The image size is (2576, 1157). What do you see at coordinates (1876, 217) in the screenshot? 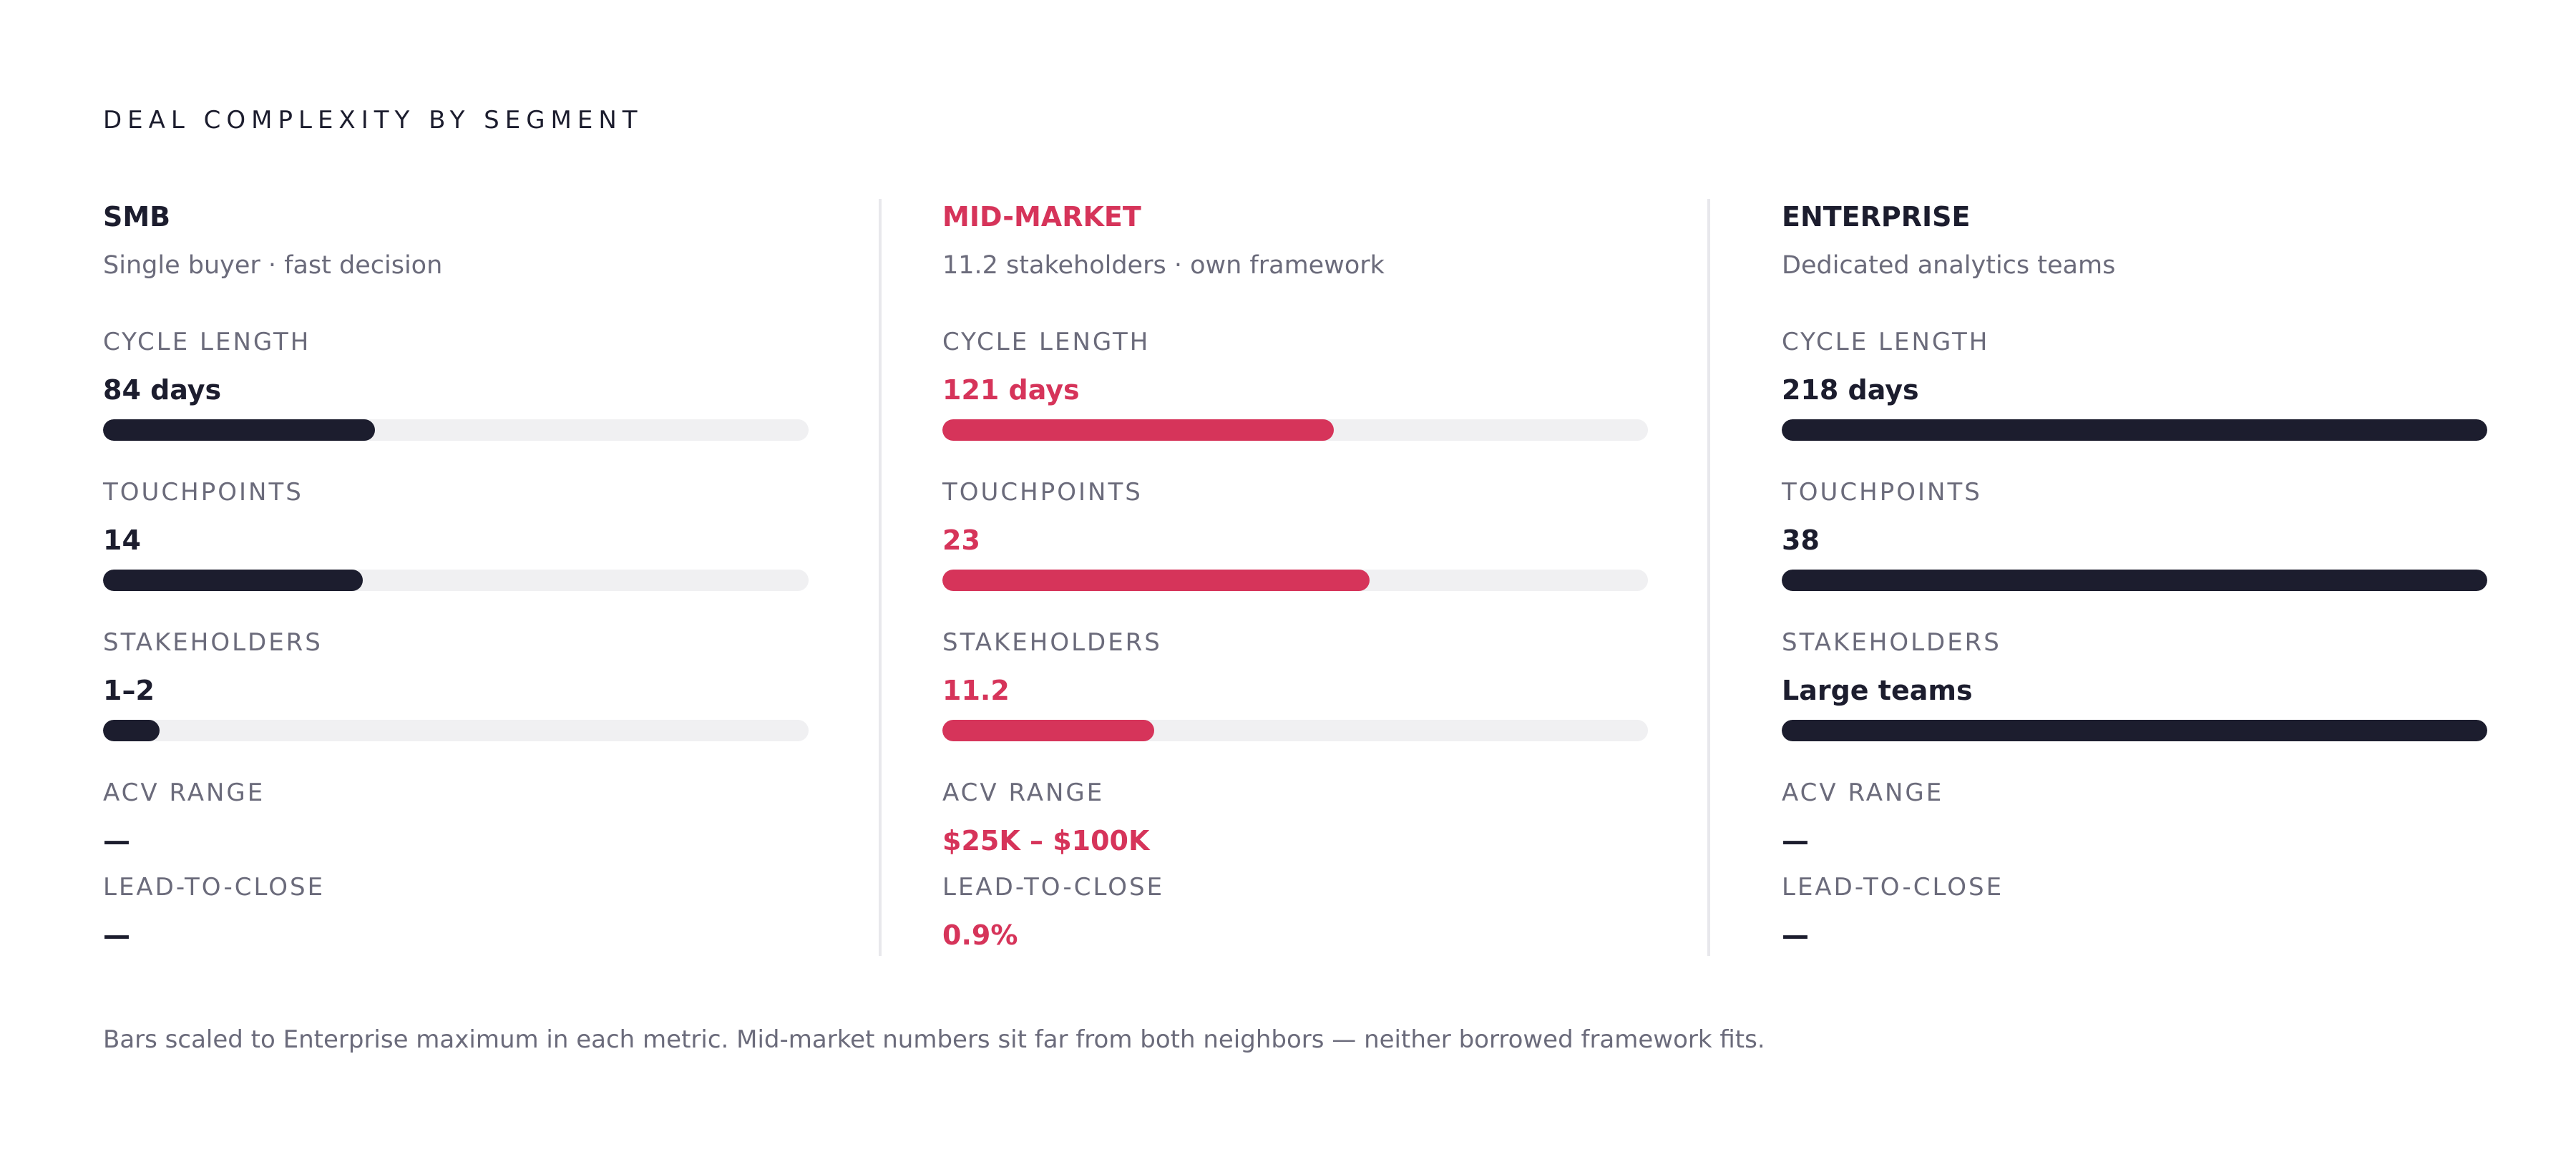
I see `segment-name: ENTERPRISE` at bounding box center [1876, 217].